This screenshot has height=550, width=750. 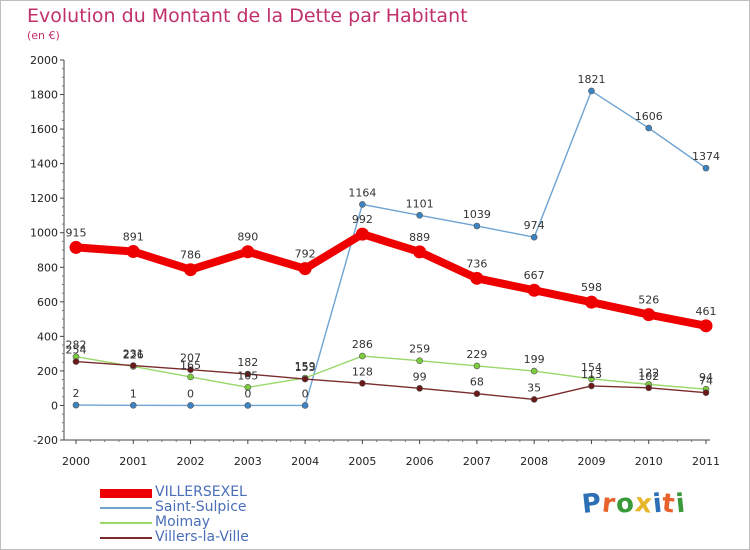 I want to click on y-tick-label: 200, so click(x=47, y=371).